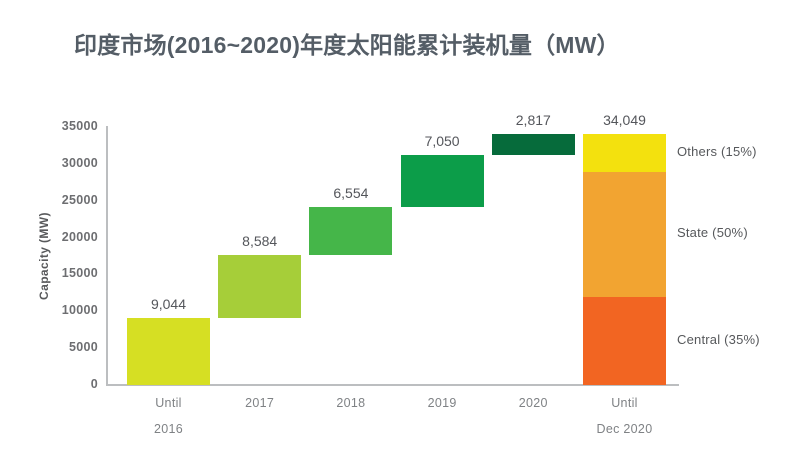 This screenshot has height=460, width=800. Describe the element at coordinates (79, 162) in the screenshot. I see `y-tick-label: 30000` at that location.